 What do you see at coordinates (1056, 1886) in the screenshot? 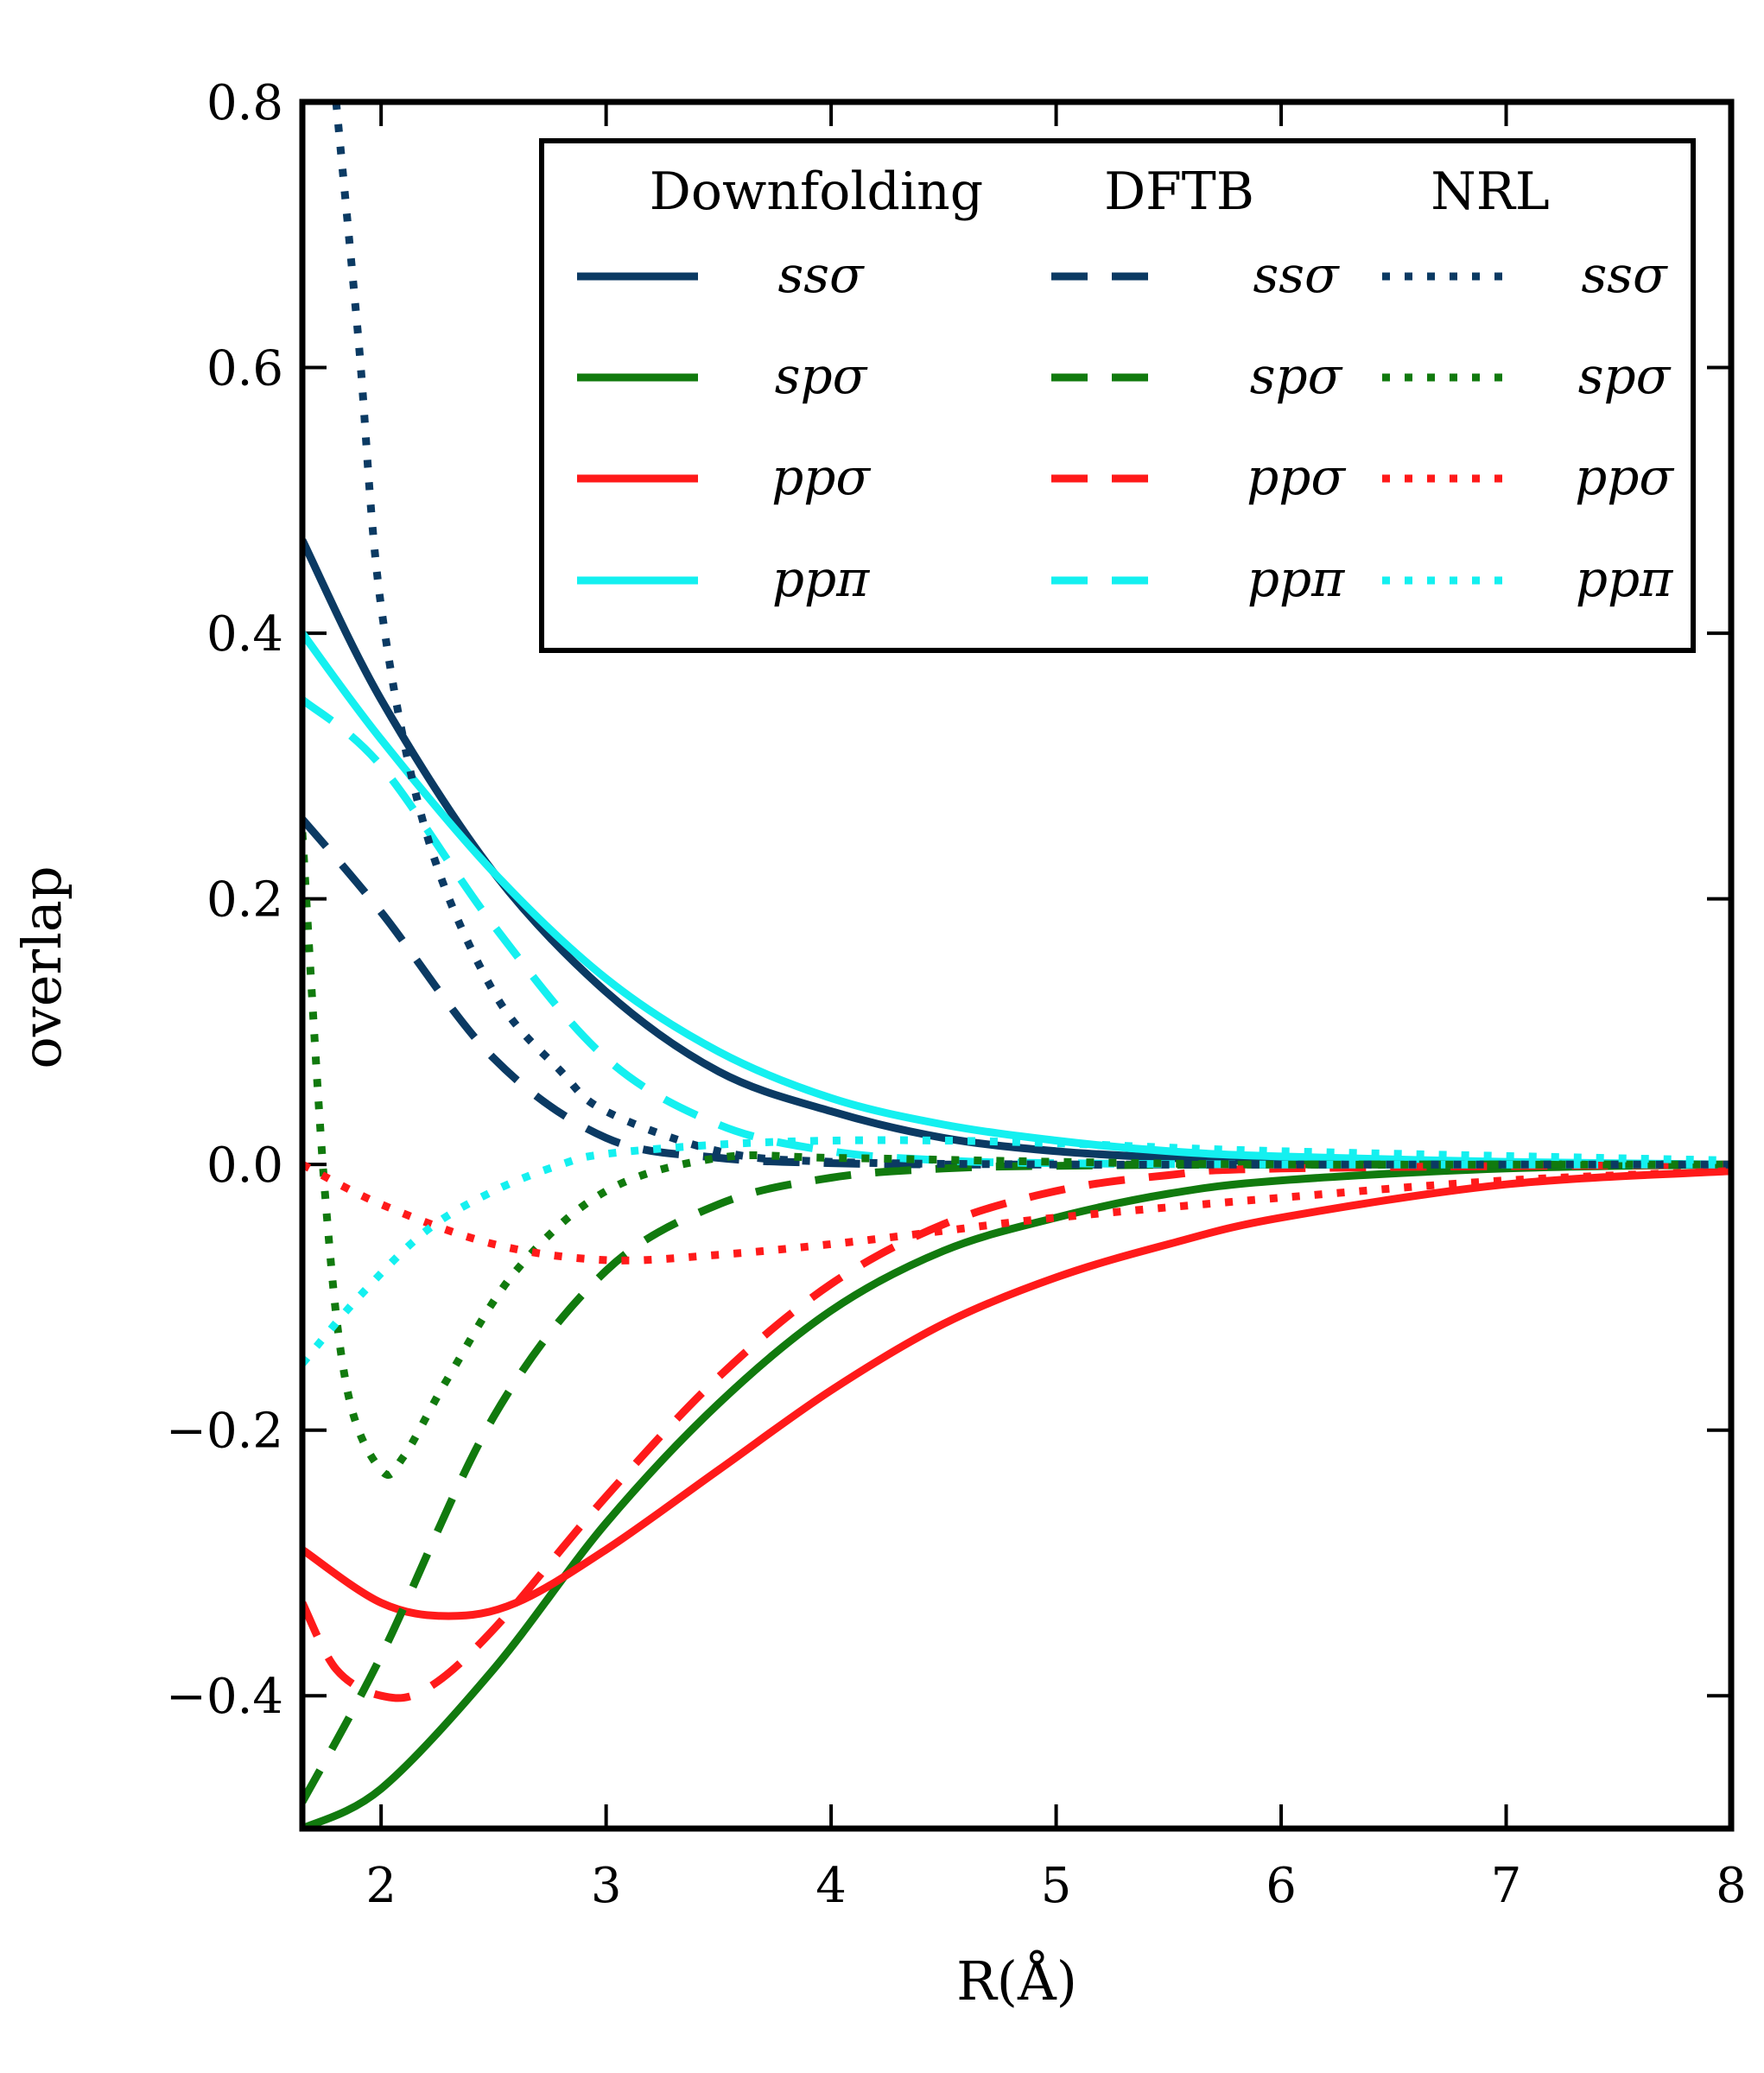
I see `x-tick-label: 5` at bounding box center [1056, 1886].